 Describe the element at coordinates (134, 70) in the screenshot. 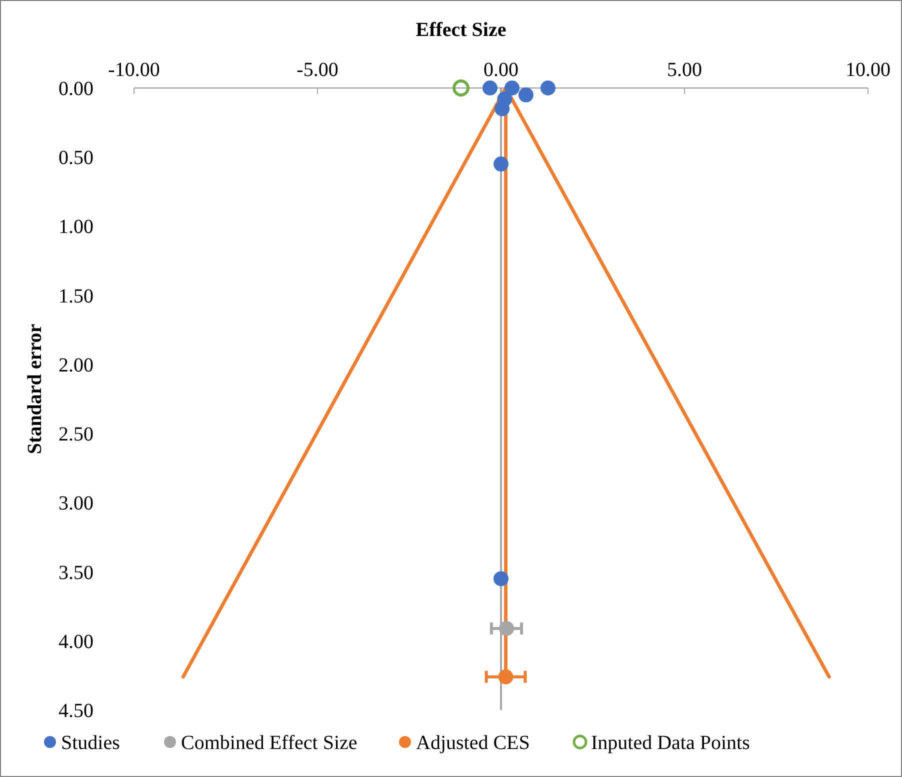

I see `x-tick-label: -10.00` at that location.